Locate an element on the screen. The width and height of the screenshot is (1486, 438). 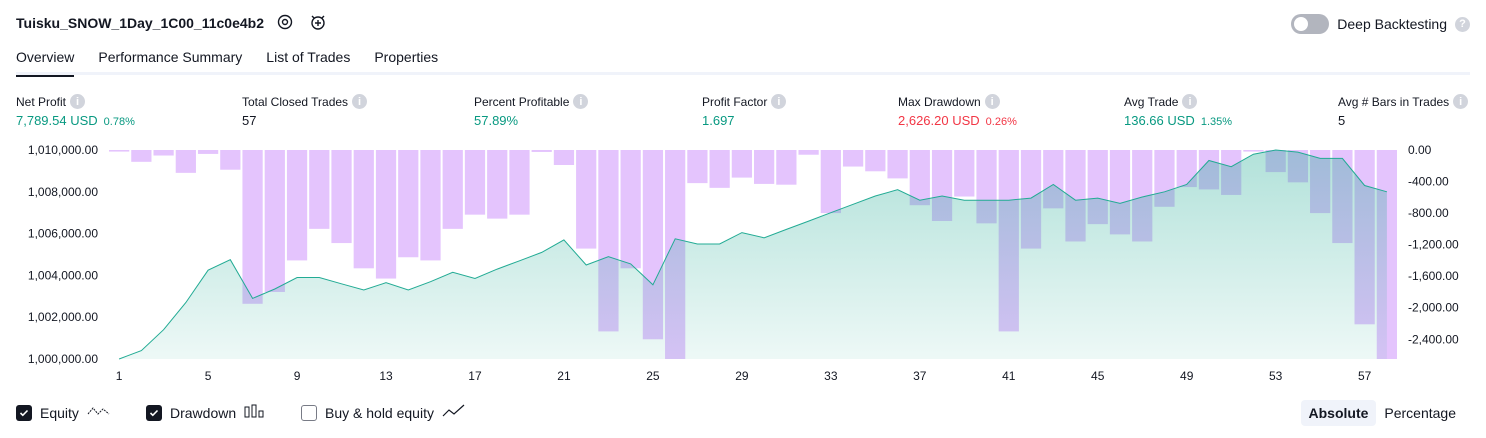
legend-drawdown: Drawdown is located at coordinates (206, 412).